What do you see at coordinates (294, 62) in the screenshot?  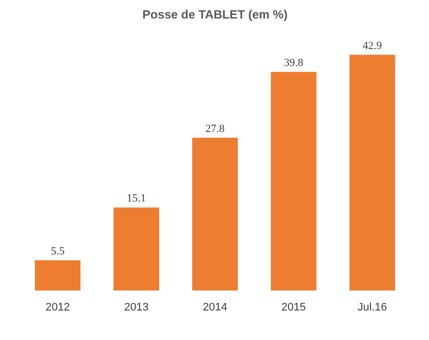 I see `data-label: 39.8` at bounding box center [294, 62].